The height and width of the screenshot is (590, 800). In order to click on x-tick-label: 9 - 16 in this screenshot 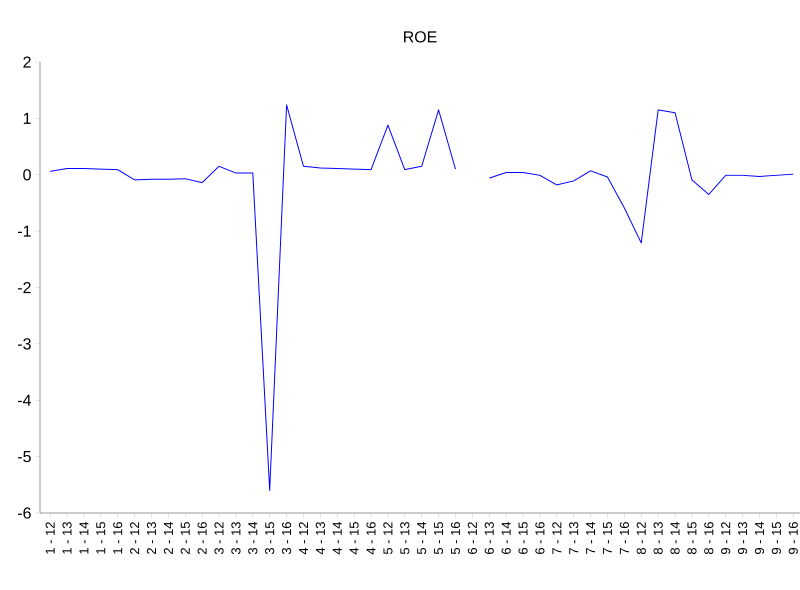, I will do `click(793, 538)`.